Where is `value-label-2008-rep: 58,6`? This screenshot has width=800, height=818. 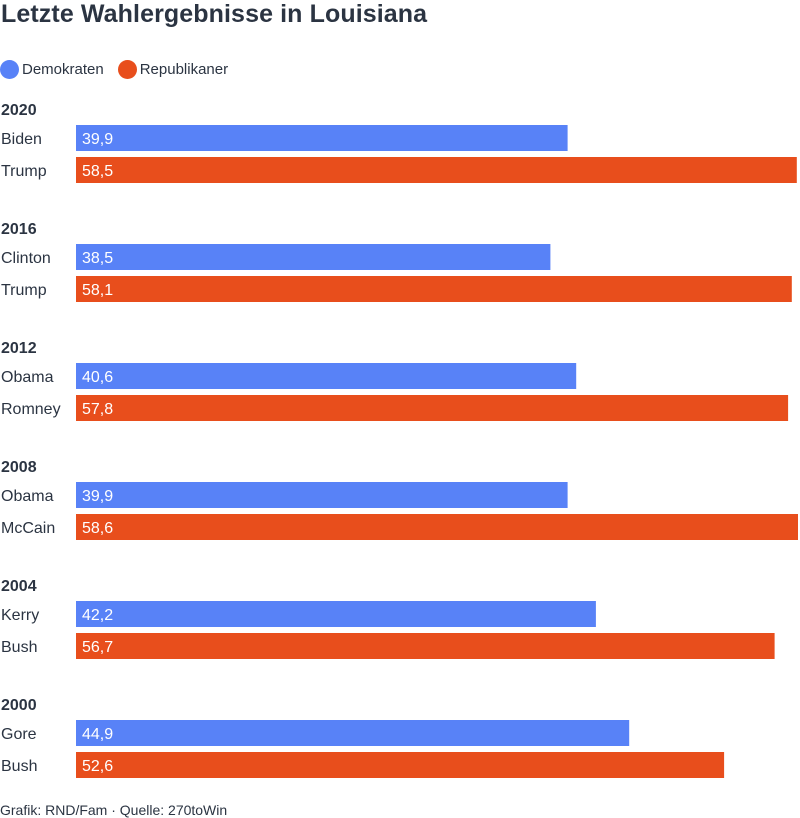
value-label-2008-rep: 58,6 is located at coordinates (97, 528).